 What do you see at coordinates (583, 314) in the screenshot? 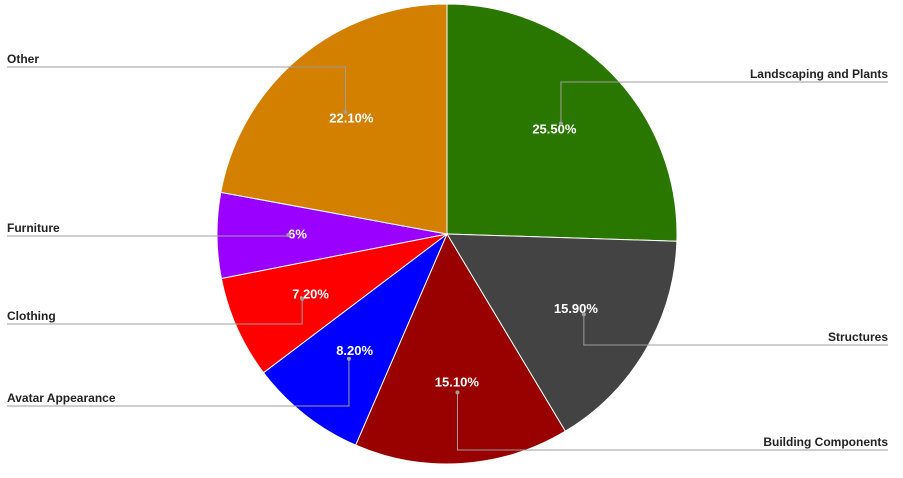
I see `leader-dot-structures` at bounding box center [583, 314].